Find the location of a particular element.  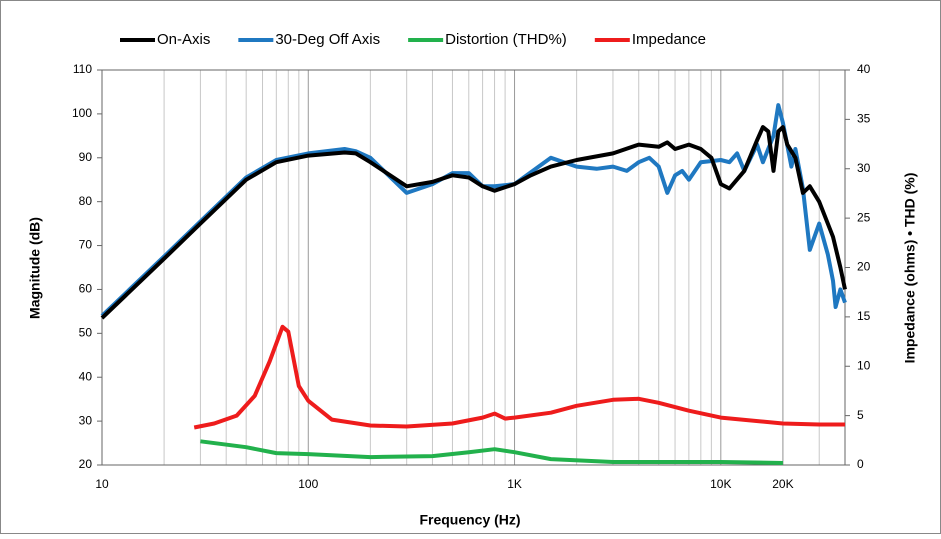

y-axis-label: Magnitude (dB) is located at coordinates (35, 268).